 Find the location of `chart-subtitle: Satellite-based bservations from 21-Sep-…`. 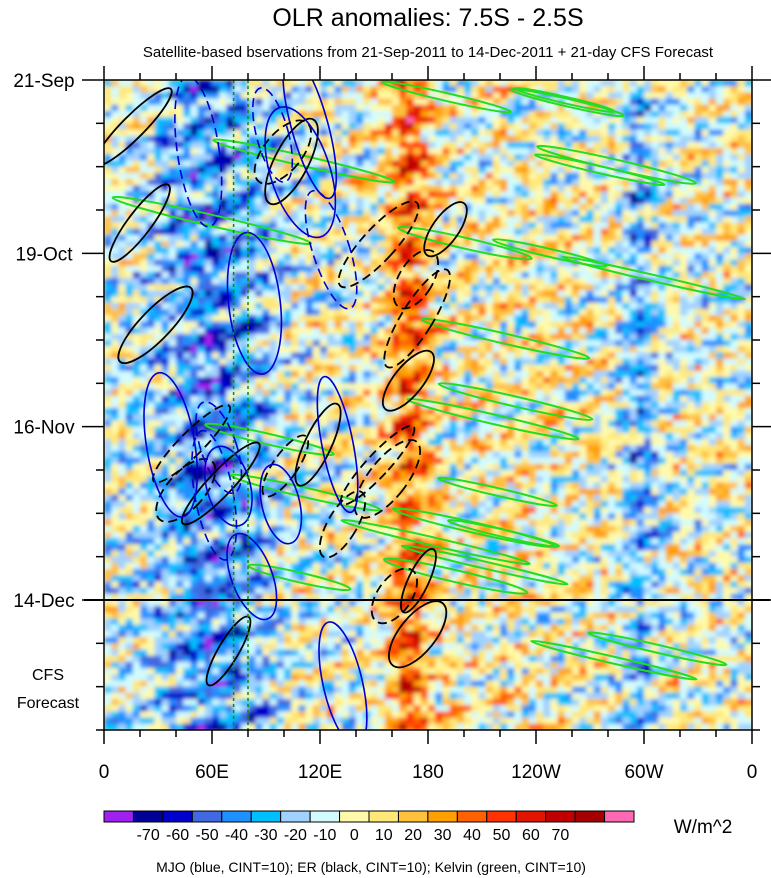

chart-subtitle: Satellite-based bservations from 21-Sep-… is located at coordinates (428, 52).